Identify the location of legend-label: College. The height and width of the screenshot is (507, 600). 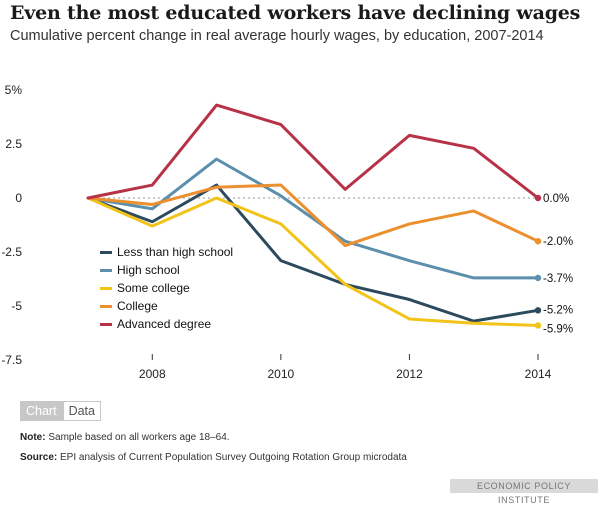
(137, 306).